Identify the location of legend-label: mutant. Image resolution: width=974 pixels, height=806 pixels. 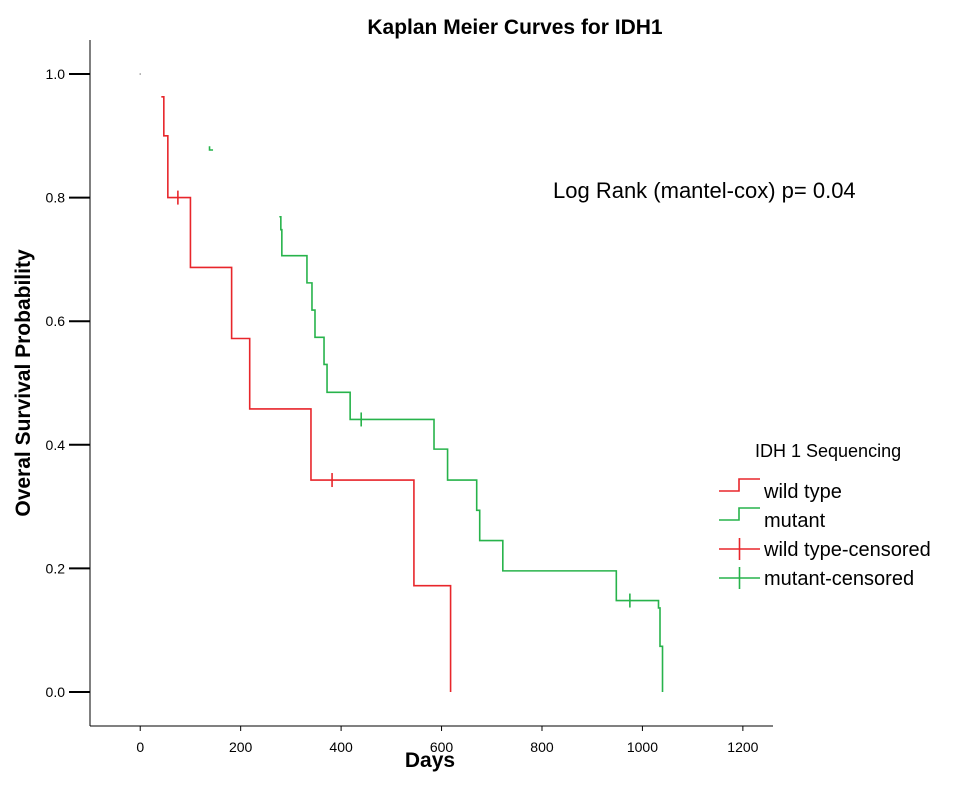
(795, 521).